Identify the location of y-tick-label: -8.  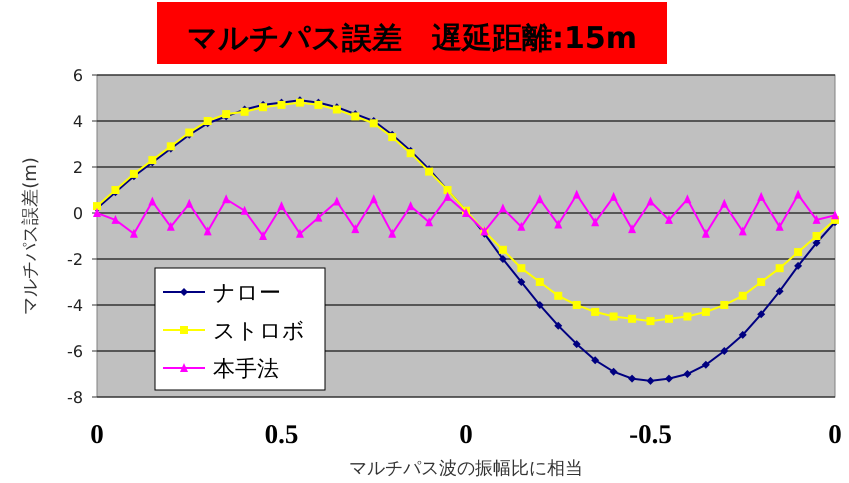
(75, 397).